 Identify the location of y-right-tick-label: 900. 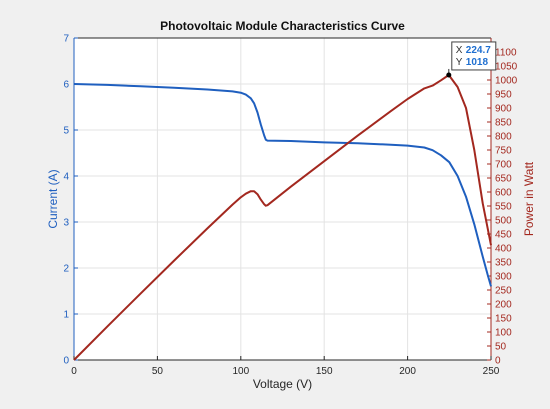
(503, 109).